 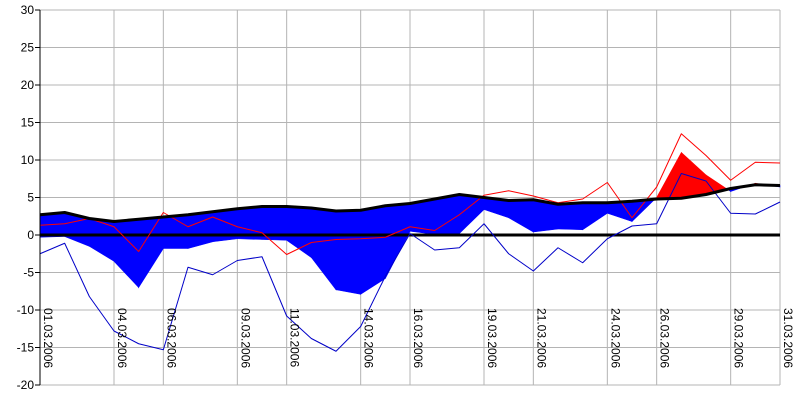 I want to click on y-tick-label: 5, so click(x=30, y=198).